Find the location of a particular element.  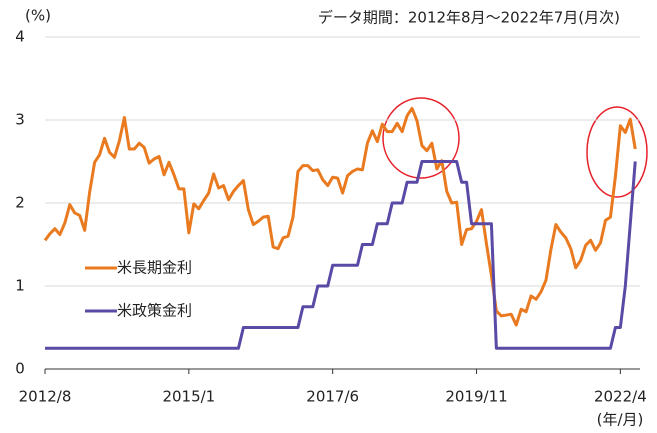

y-tick-label: 3 is located at coordinates (20, 120).